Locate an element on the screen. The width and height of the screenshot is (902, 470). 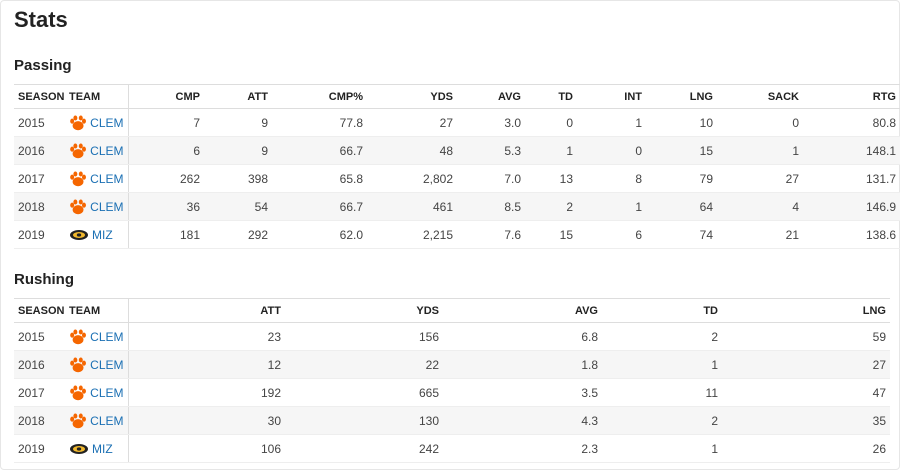
avg-cell: 4.3 is located at coordinates (522, 420).